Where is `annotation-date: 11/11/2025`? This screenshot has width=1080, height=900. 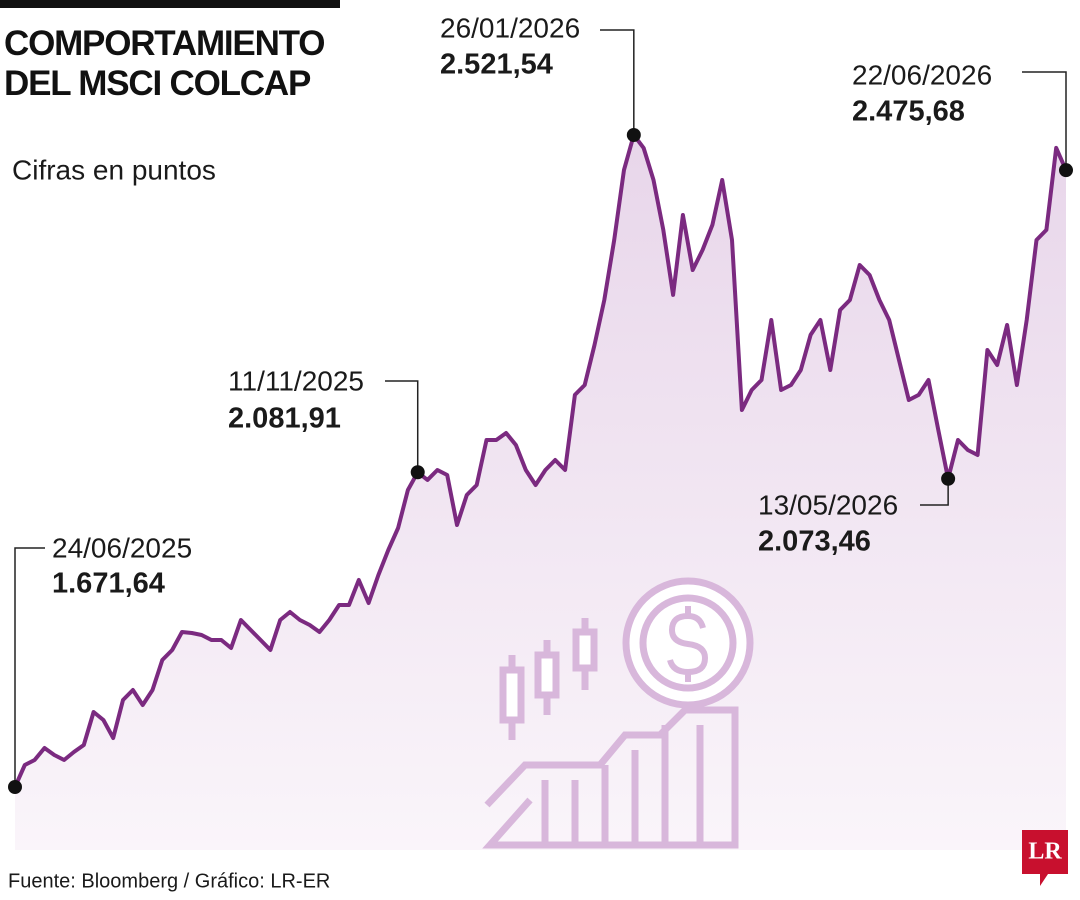 annotation-date: 11/11/2025 is located at coordinates (296, 380).